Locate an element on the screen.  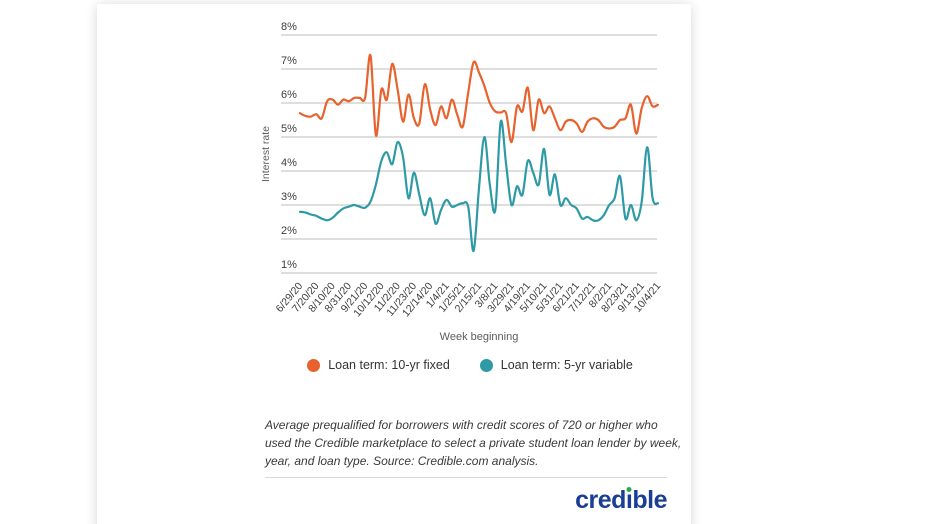
logo-text-pre: cred is located at coordinates (600, 500).